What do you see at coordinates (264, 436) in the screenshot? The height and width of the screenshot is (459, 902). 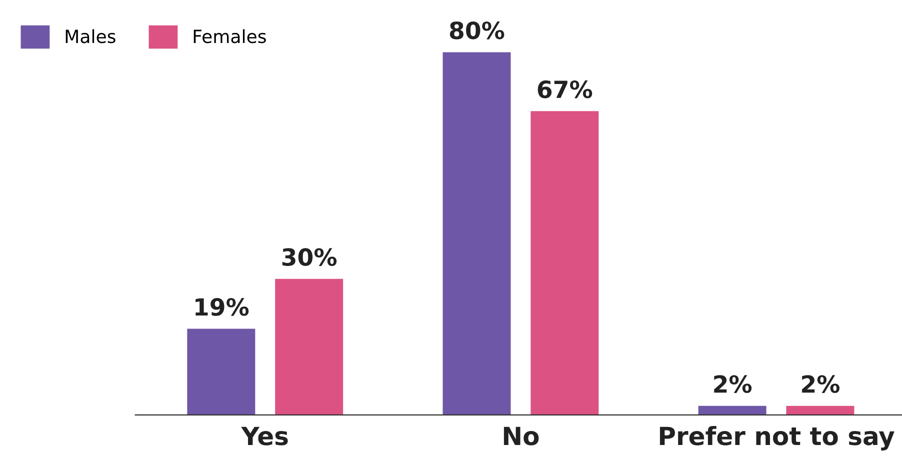 I see `x-tick-label: Yes` at bounding box center [264, 436].